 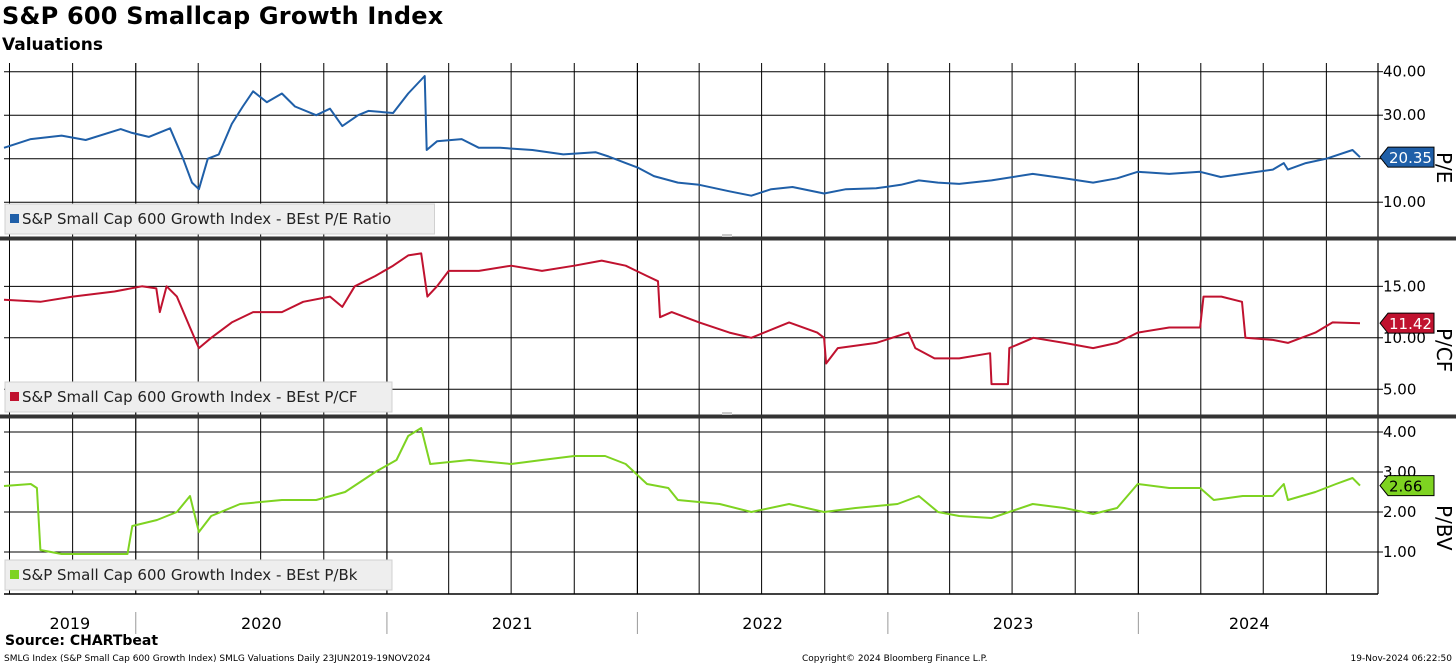 What do you see at coordinates (1404, 115) in the screenshot?
I see `y-tick-label: 30.00` at bounding box center [1404, 115].